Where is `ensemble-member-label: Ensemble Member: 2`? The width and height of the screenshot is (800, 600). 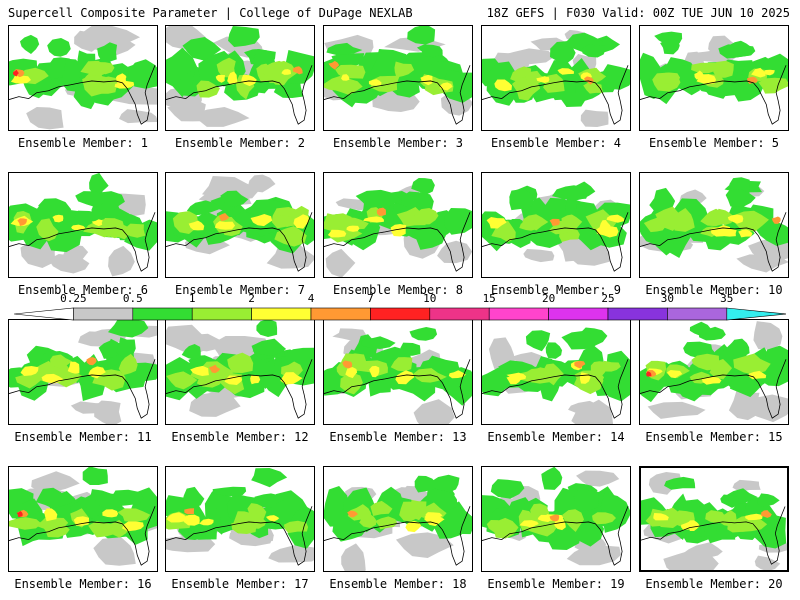 ensemble-member-label: Ensemble Member: 2 is located at coordinates (240, 143).